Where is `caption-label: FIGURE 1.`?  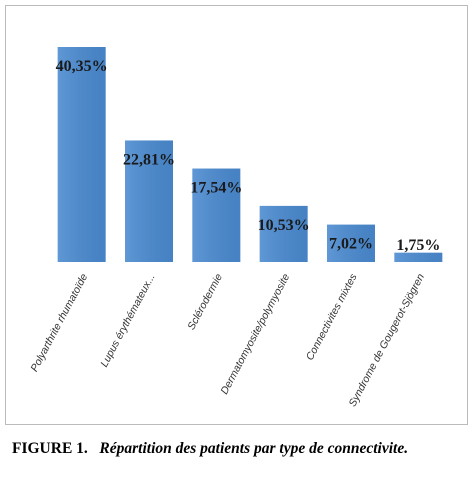
caption-label: FIGURE 1. is located at coordinates (50, 448).